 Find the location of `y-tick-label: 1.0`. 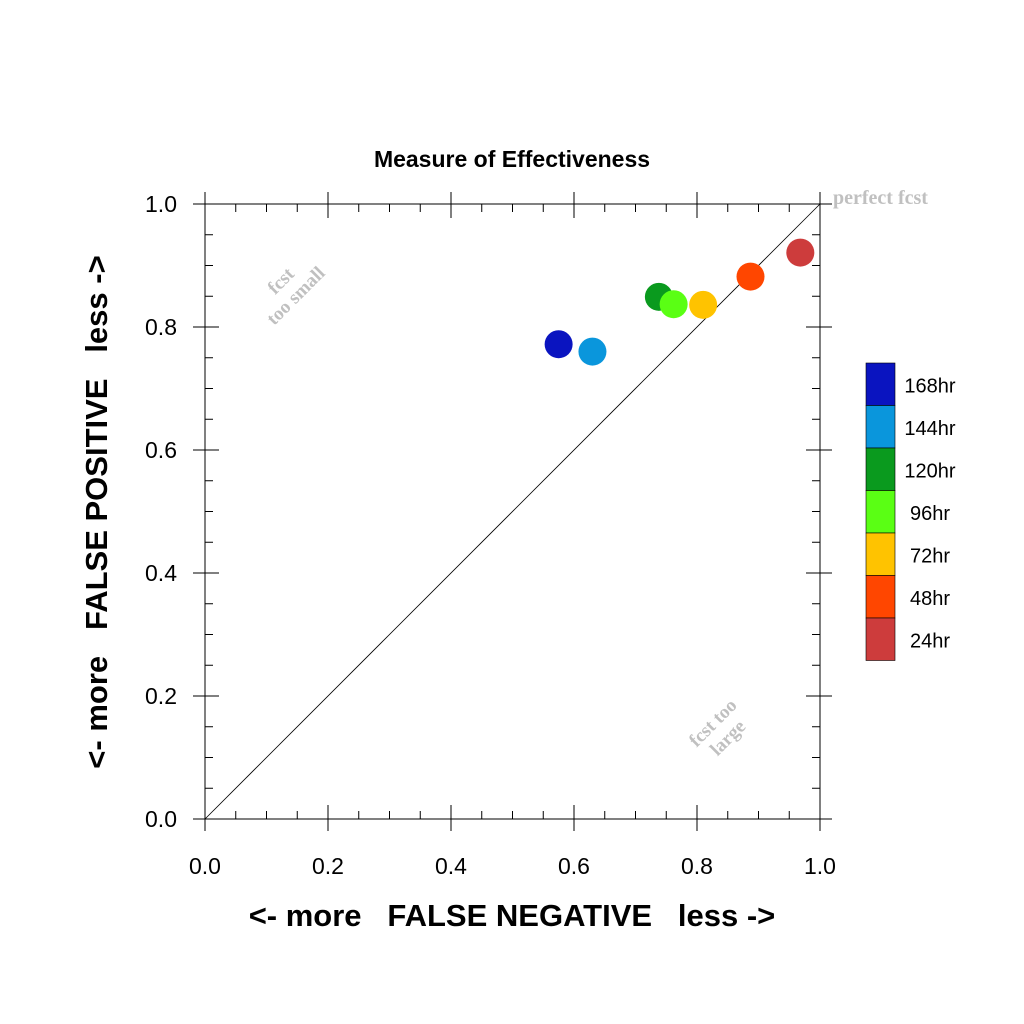

y-tick-label: 1.0 is located at coordinates (161, 204).